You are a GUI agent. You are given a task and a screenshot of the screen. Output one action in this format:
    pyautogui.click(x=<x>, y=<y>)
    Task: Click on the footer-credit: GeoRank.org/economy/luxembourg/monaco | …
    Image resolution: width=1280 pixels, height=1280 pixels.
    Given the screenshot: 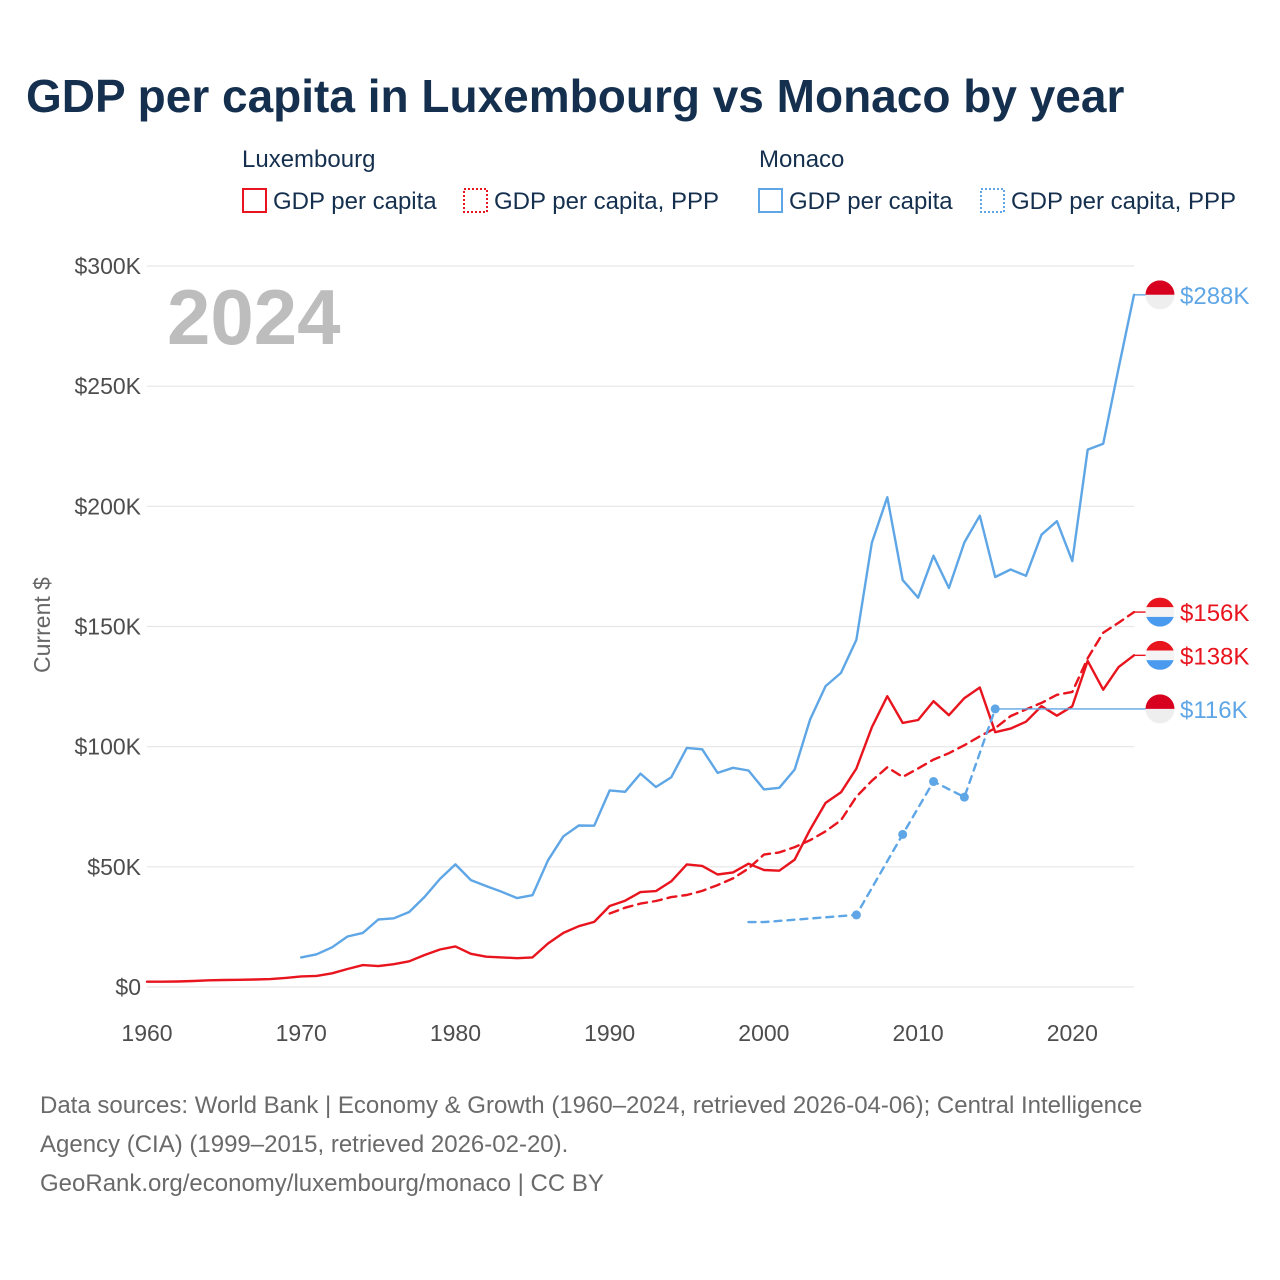 What is the action you would take?
    pyautogui.click(x=322, y=1183)
    